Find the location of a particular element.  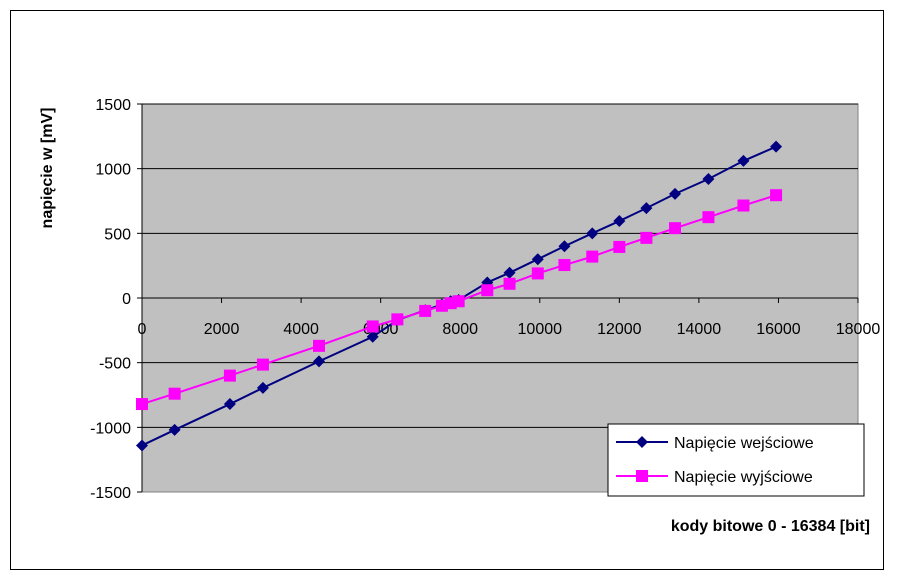

x-tick-label: 4000 is located at coordinates (301, 329).